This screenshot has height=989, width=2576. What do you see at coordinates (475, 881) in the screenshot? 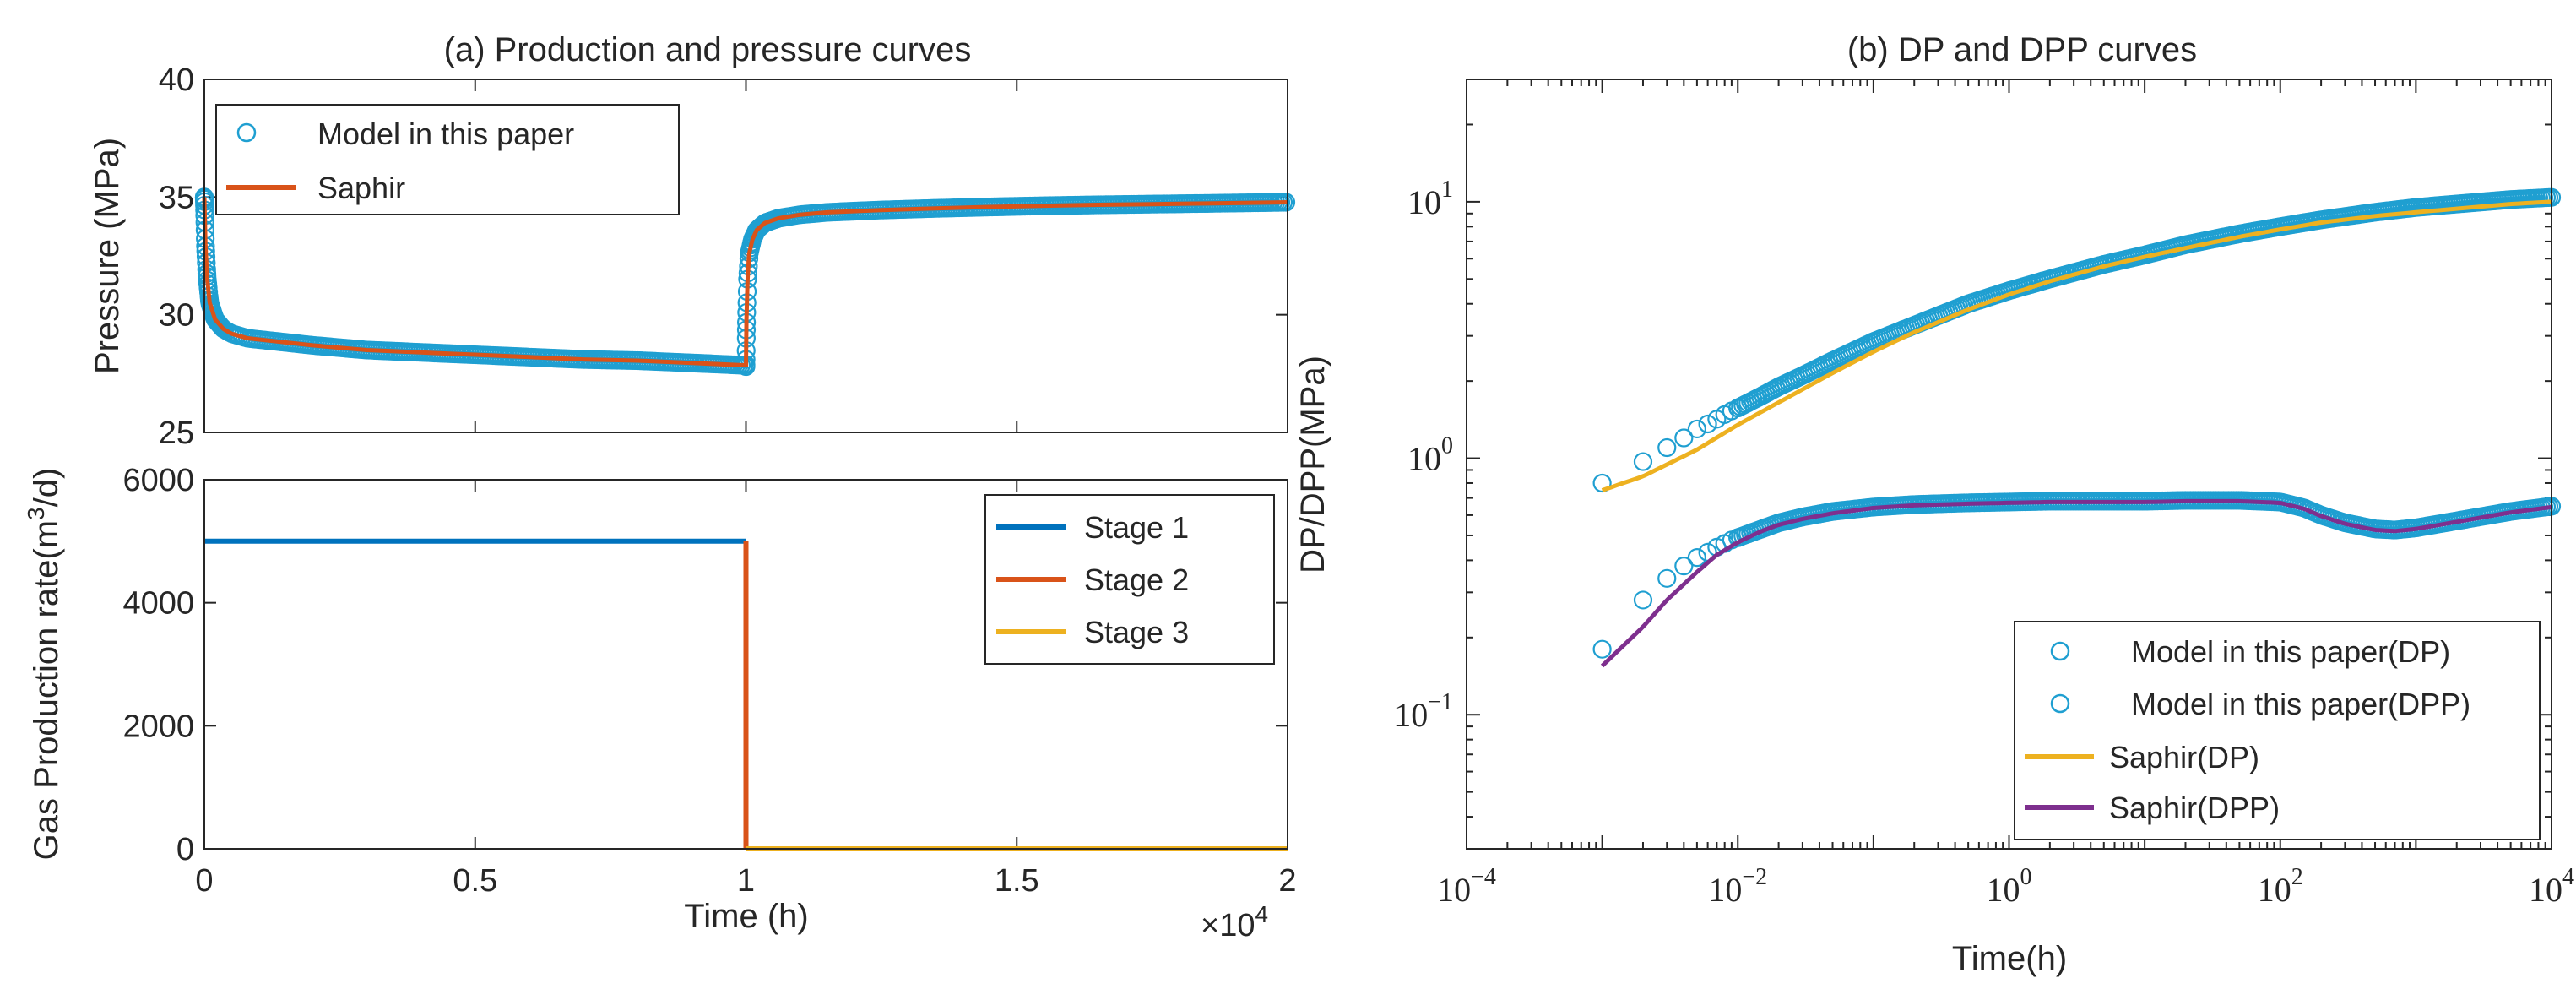
I see `production-x-tick-label: 0.5` at bounding box center [475, 881].